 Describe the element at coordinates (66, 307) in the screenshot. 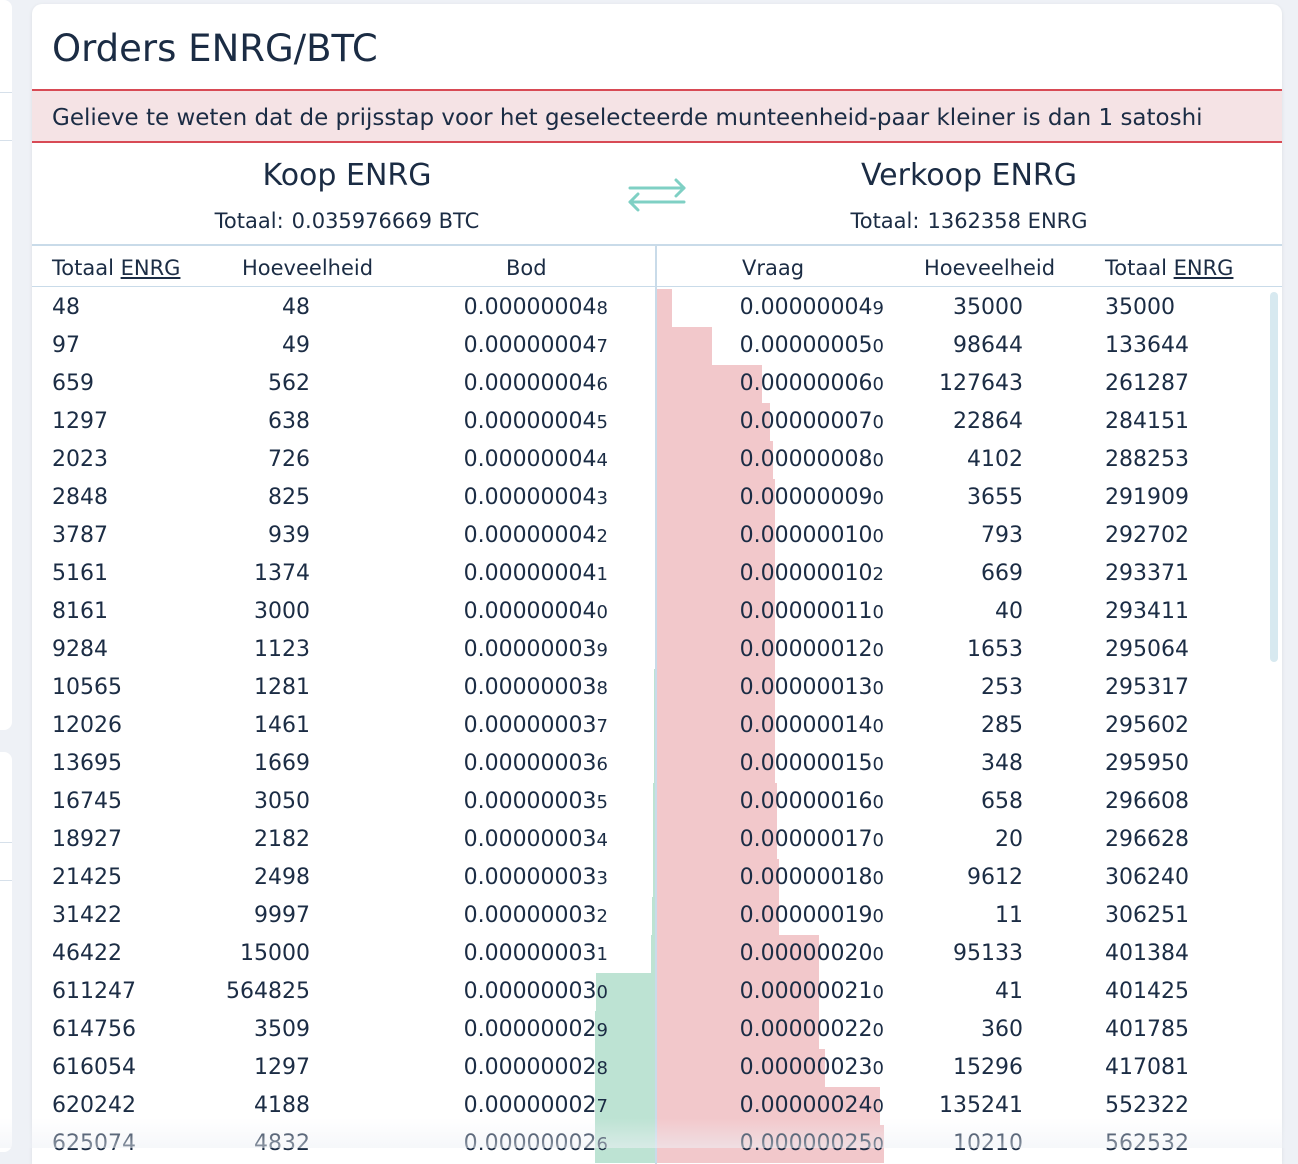

I see `bid-total: 48` at that location.